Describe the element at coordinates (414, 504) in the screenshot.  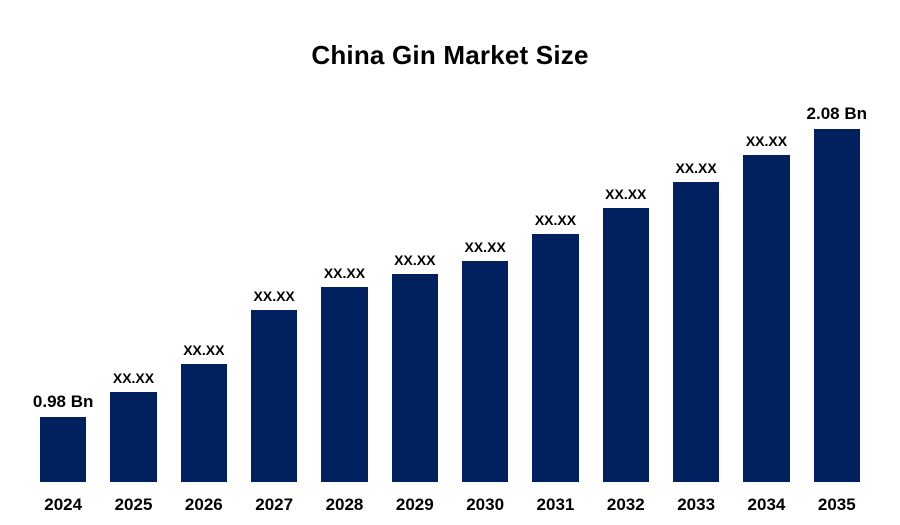
I see `x-axis-label: 2029` at that location.